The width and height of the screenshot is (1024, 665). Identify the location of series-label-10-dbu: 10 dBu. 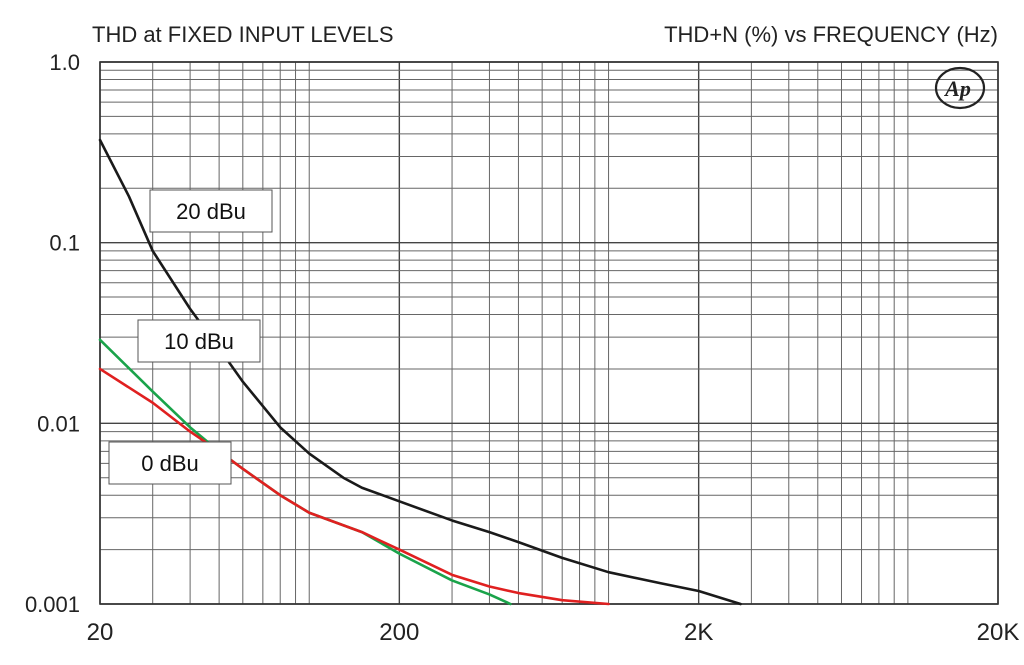
(199, 341).